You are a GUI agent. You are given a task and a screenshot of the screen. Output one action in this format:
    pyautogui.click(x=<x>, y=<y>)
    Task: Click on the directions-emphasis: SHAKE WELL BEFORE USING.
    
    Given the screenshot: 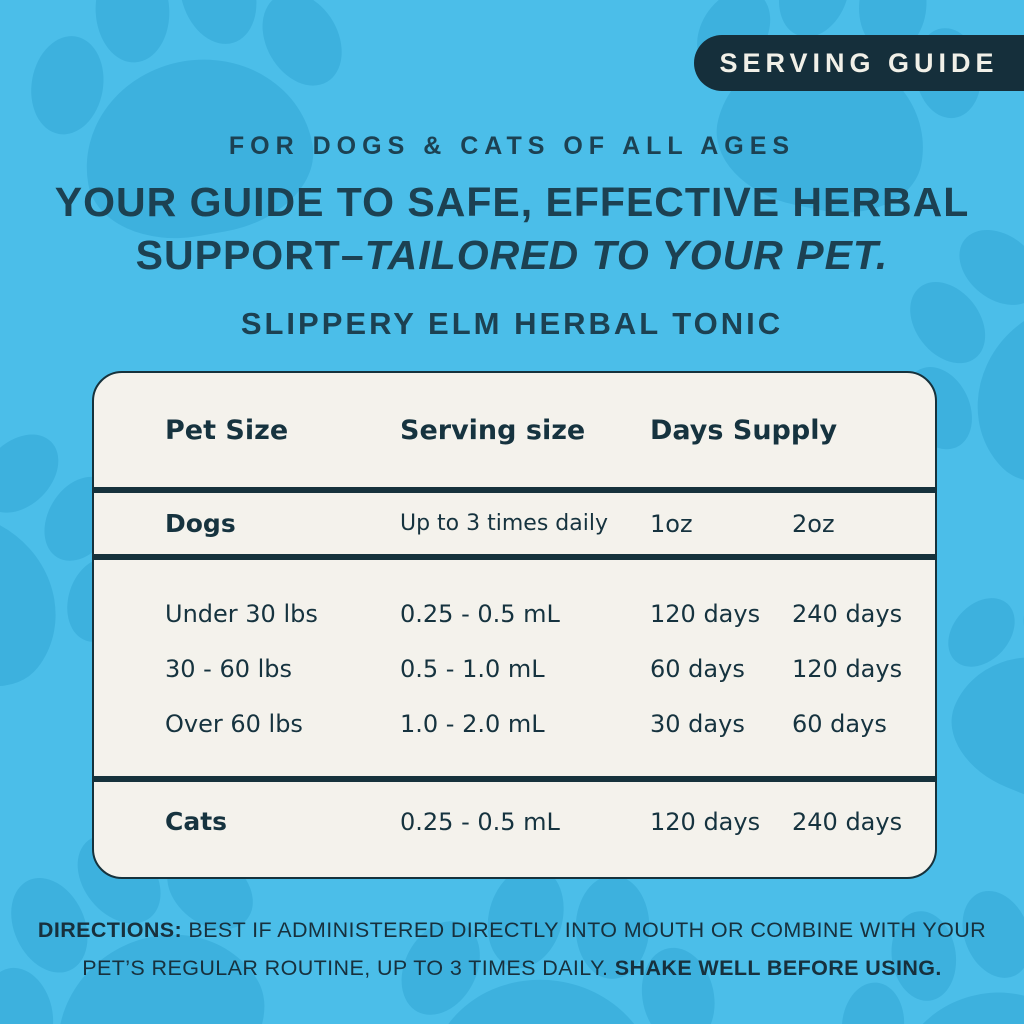 What is the action you would take?
    pyautogui.click(x=778, y=968)
    